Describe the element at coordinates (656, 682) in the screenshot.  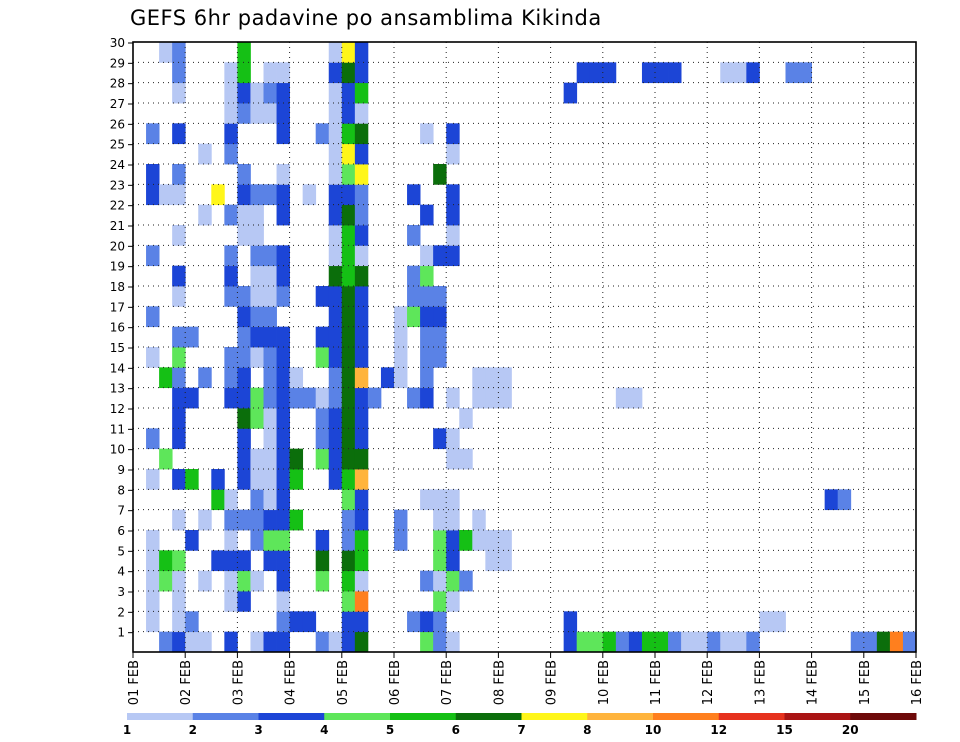
I see `x-tick-label: 11 FEB` at that location.